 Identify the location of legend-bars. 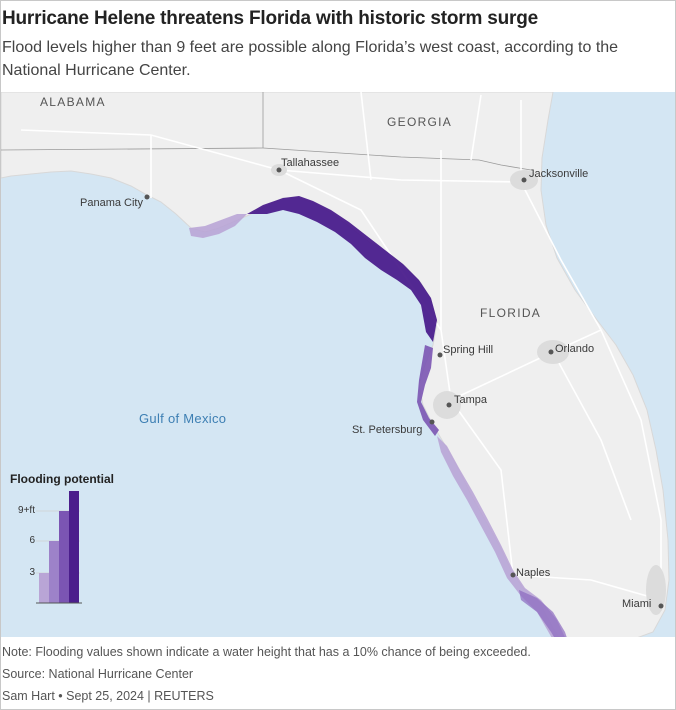
(59, 547).